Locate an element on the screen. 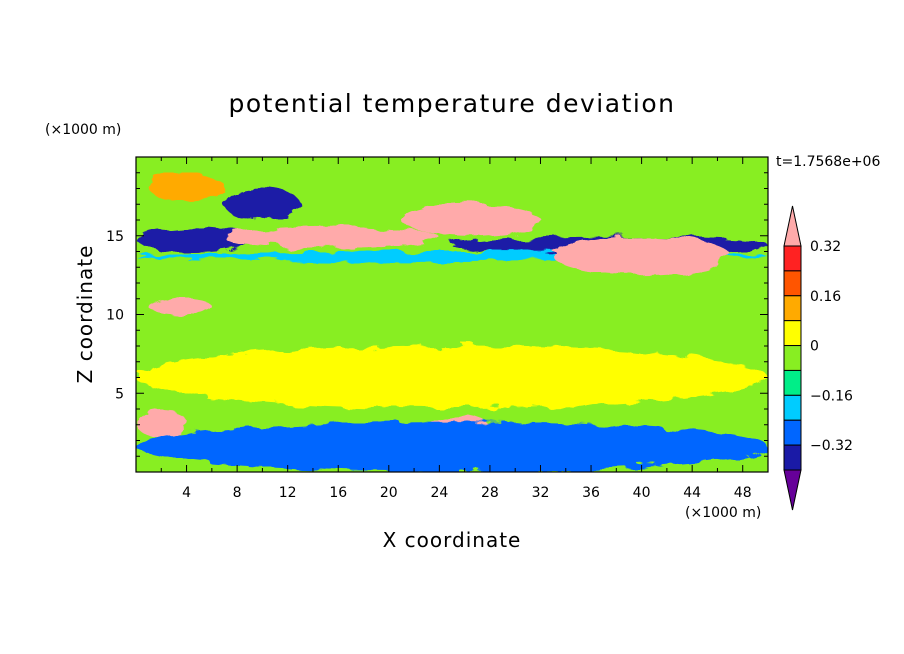 Image resolution: width=904 pixels, height=654 pixels. x-tick-label: 32 is located at coordinates (541, 493).